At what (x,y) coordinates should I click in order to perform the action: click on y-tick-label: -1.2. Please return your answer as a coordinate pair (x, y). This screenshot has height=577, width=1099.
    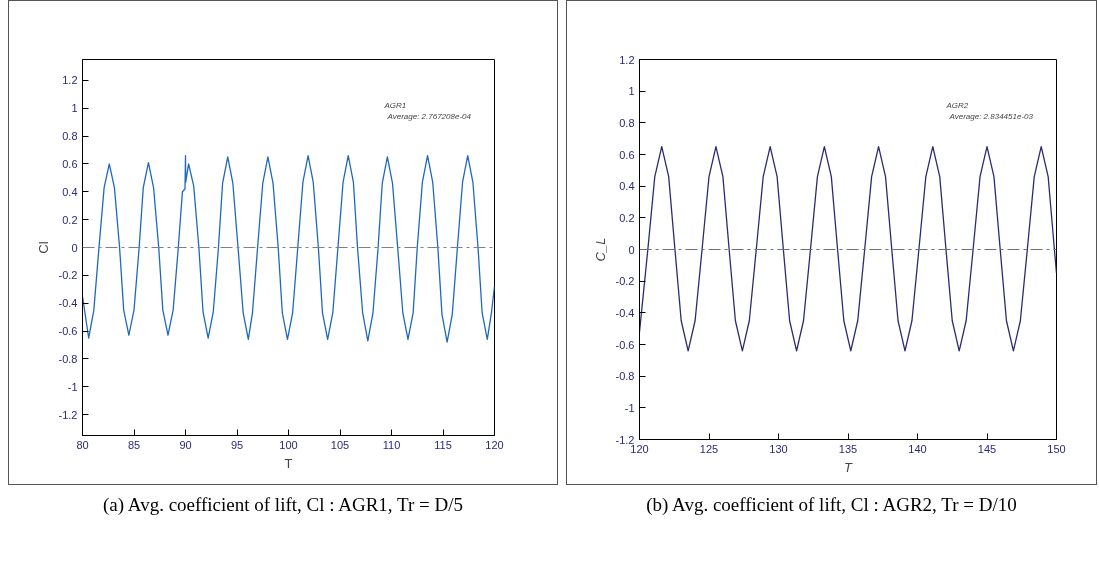
    Looking at the image, I should click on (68, 414).